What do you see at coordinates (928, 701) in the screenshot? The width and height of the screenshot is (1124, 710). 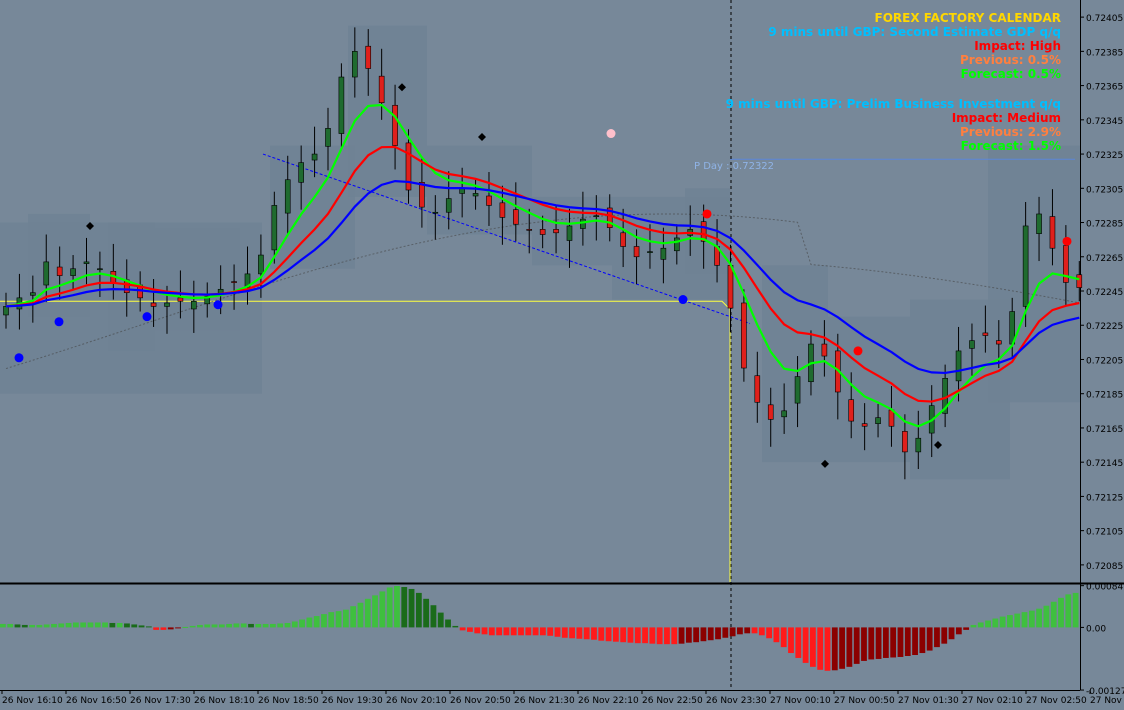 I see `time-tick-label: 27 Nov 01:30` at bounding box center [928, 701].